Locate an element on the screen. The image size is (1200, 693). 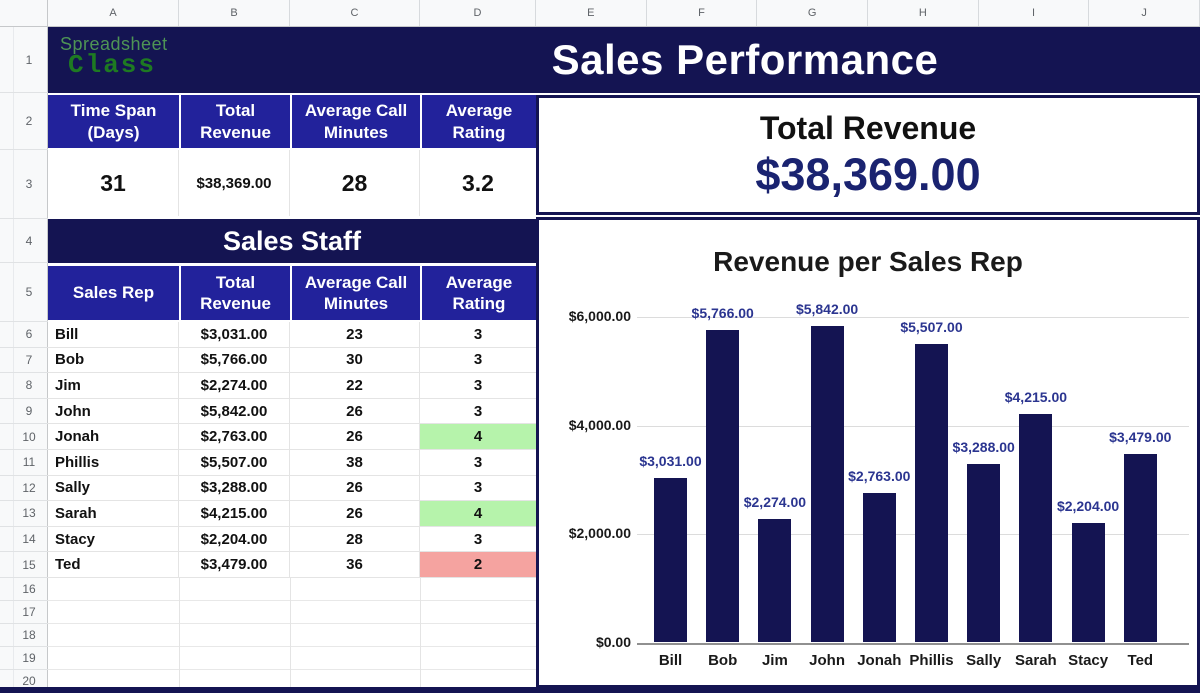
staff-cell-jonah-rating: 4 is located at coordinates (478, 436).